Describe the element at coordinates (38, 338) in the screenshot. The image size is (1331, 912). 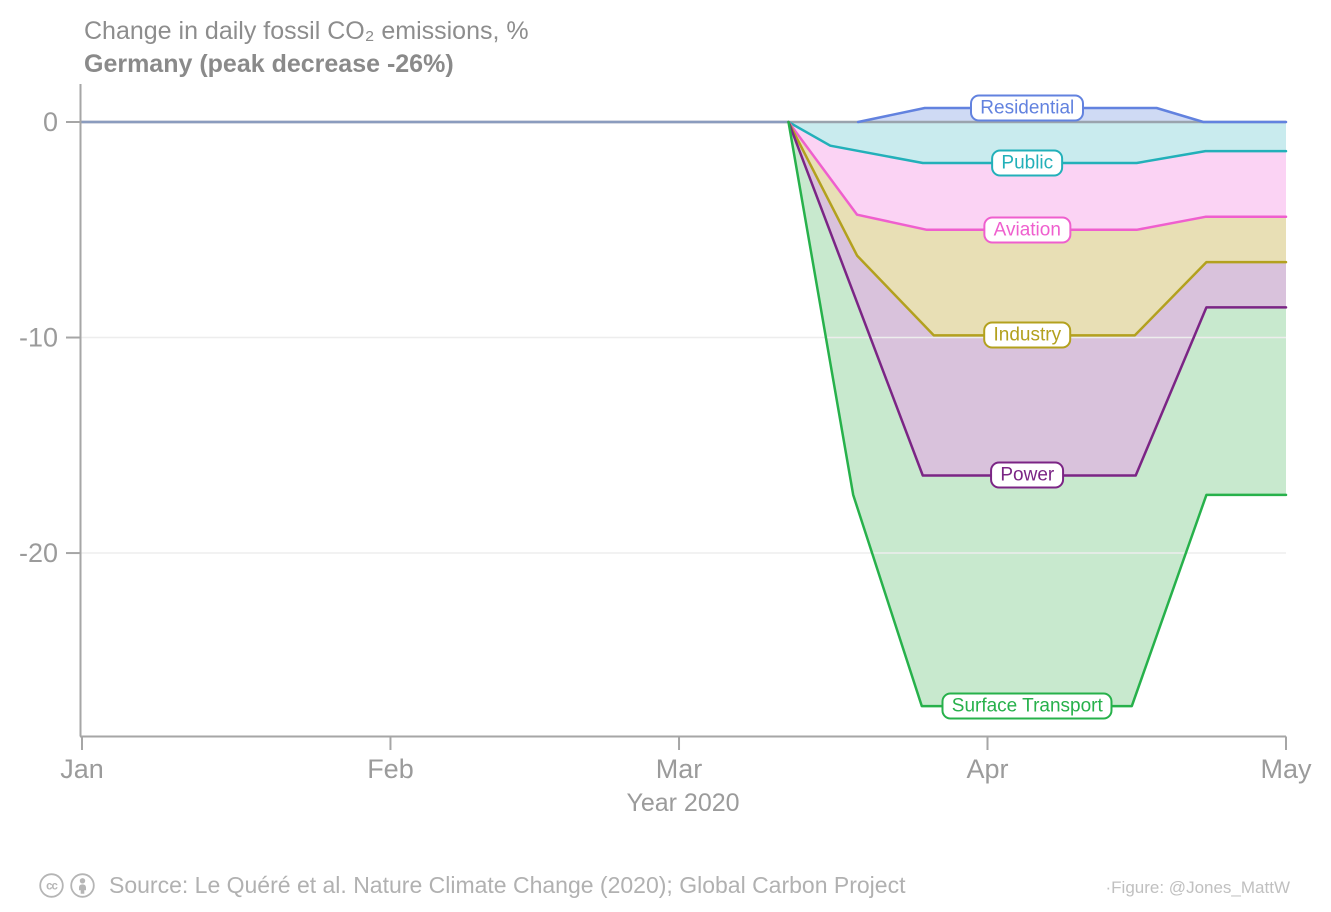
I see `y-tick-label--10: -10` at that location.